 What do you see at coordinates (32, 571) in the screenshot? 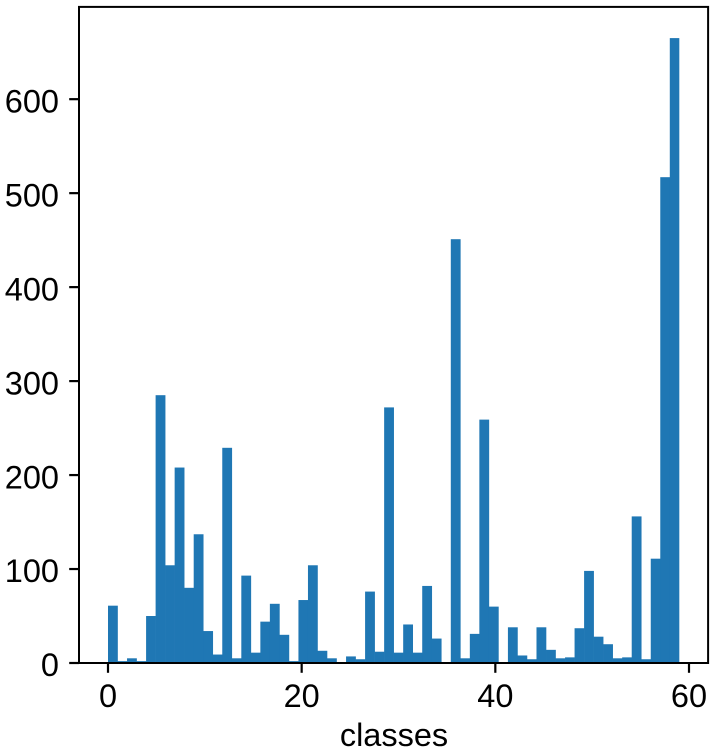
I see `svg-text: 100` at bounding box center [32, 571].